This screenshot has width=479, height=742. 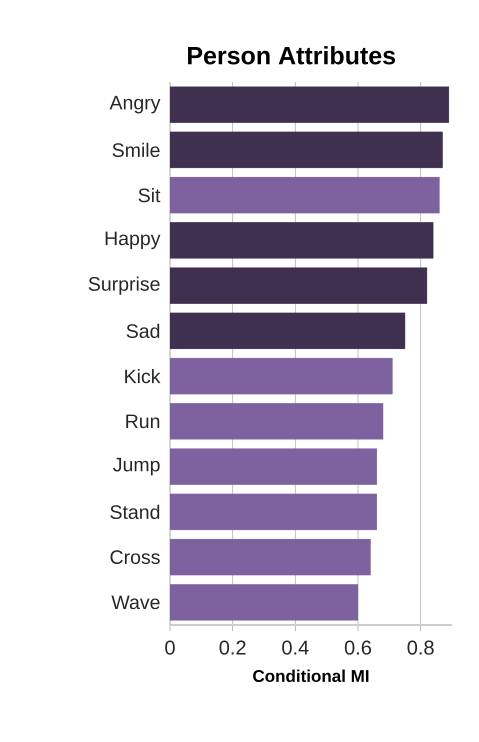 What do you see at coordinates (124, 285) in the screenshot?
I see `y-tick-label: Surprise` at bounding box center [124, 285].